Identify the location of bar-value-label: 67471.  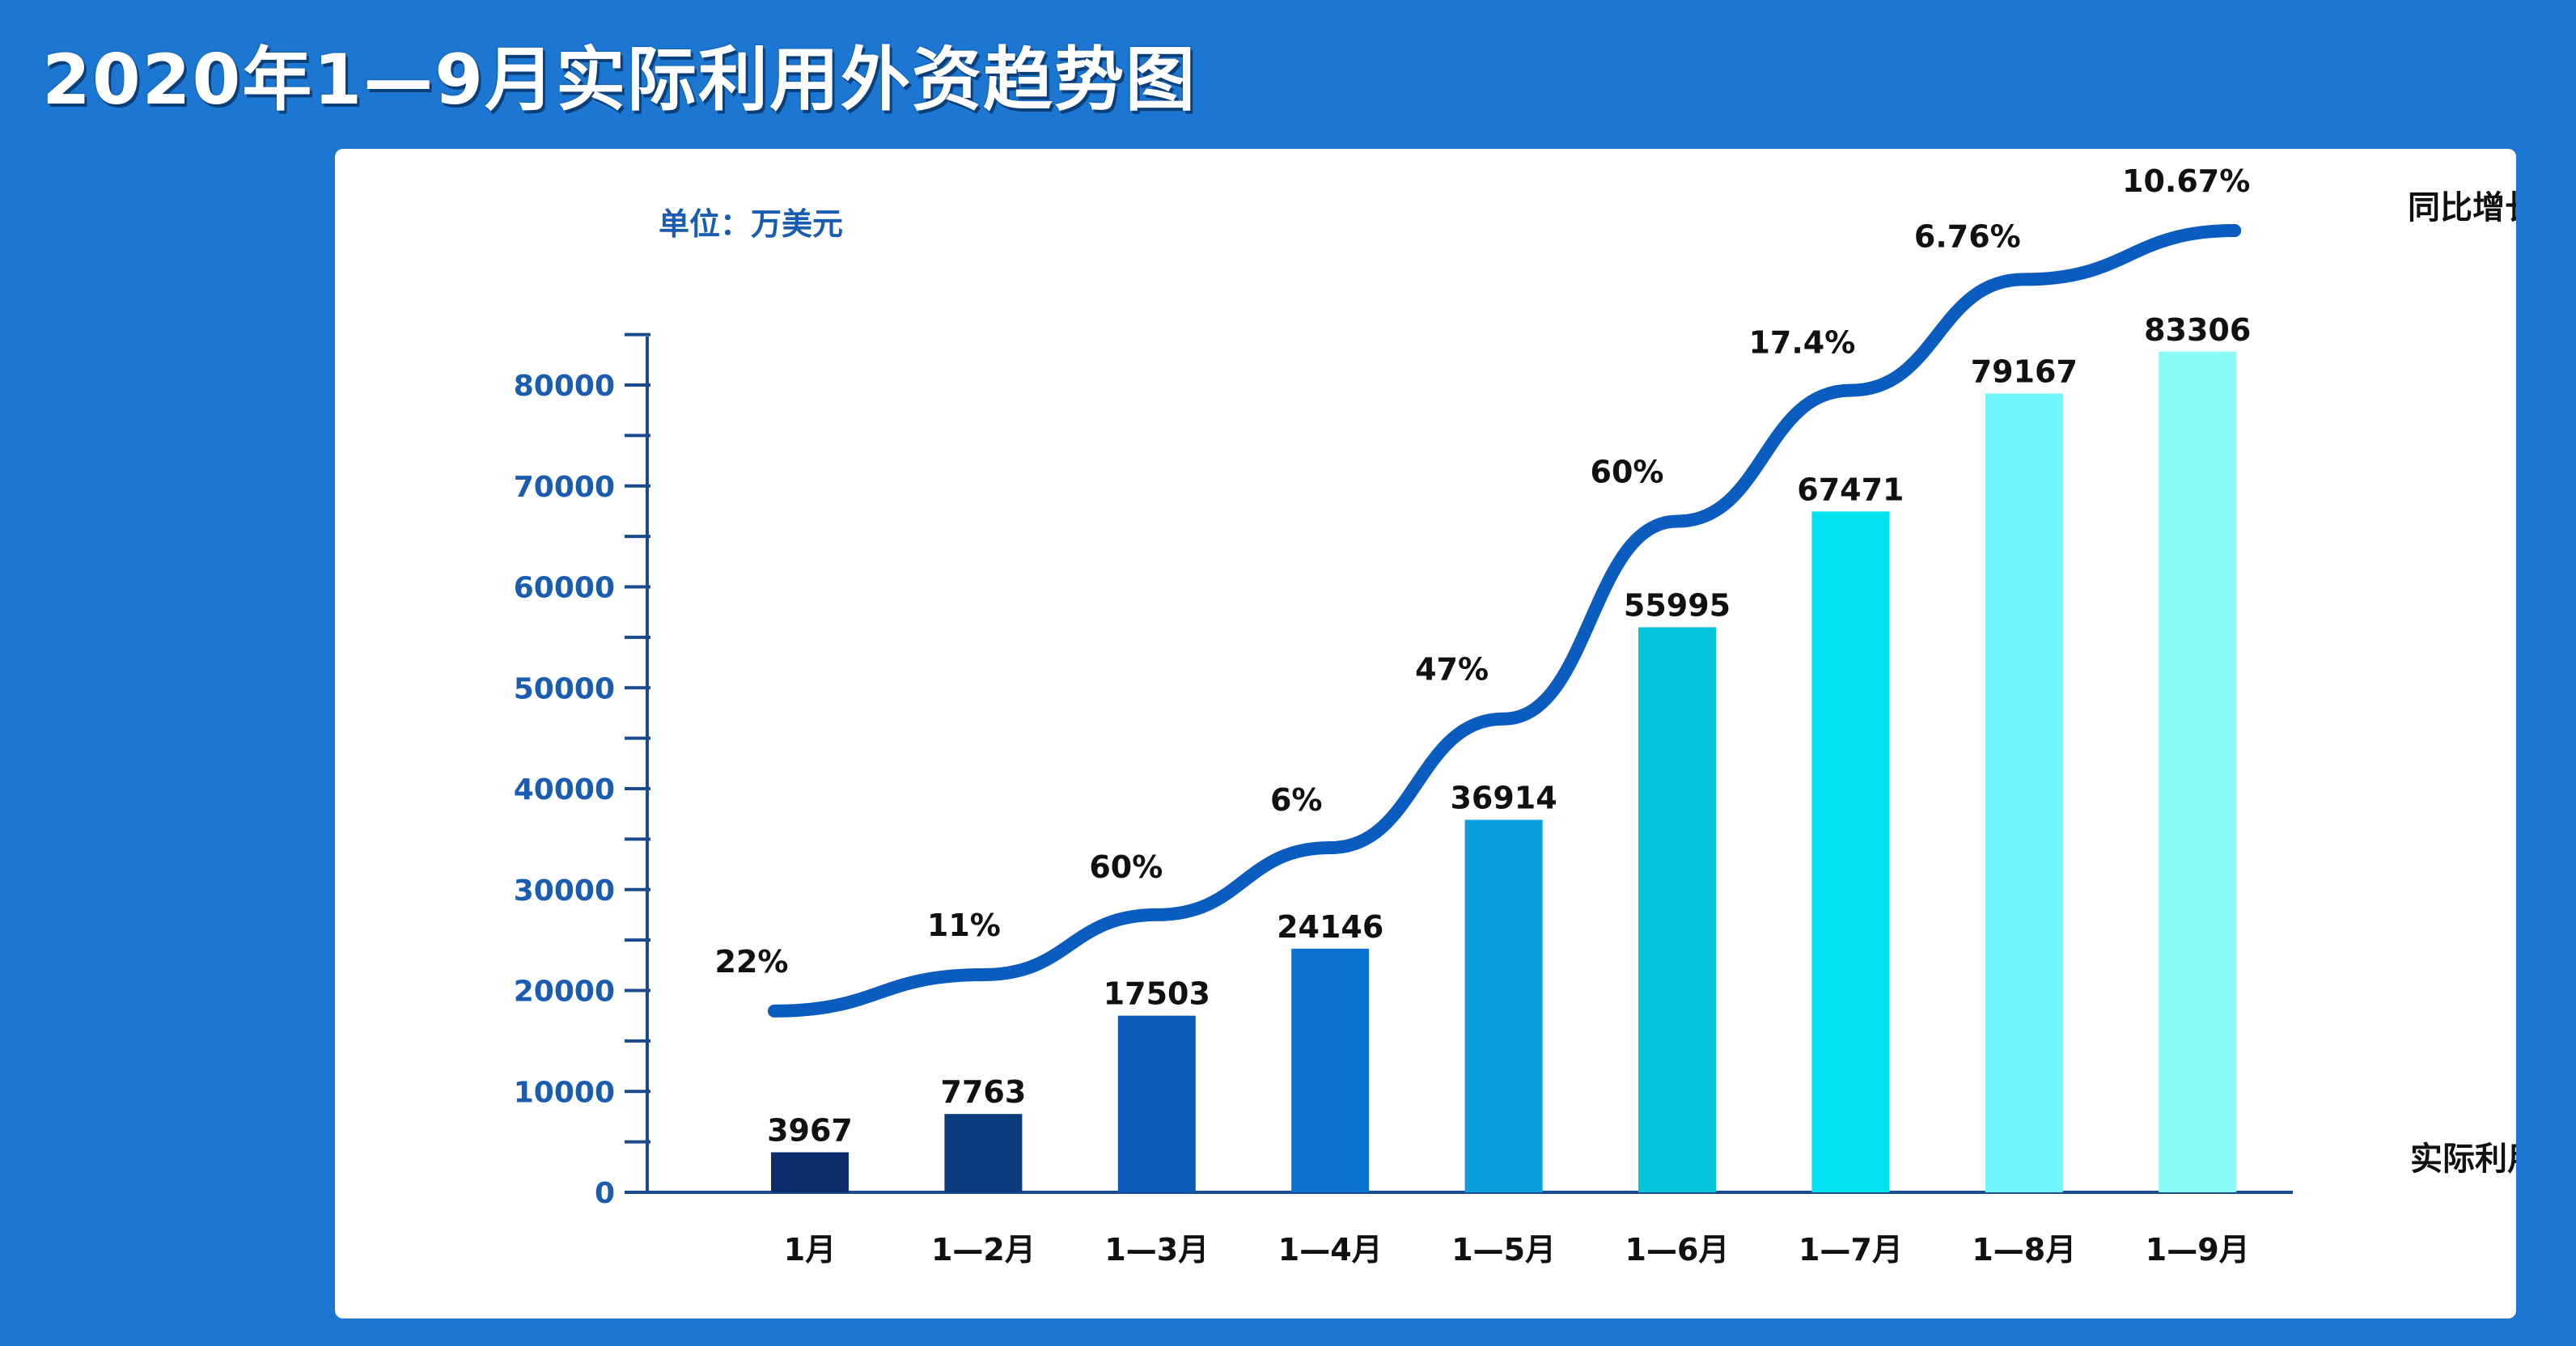
(1850, 489).